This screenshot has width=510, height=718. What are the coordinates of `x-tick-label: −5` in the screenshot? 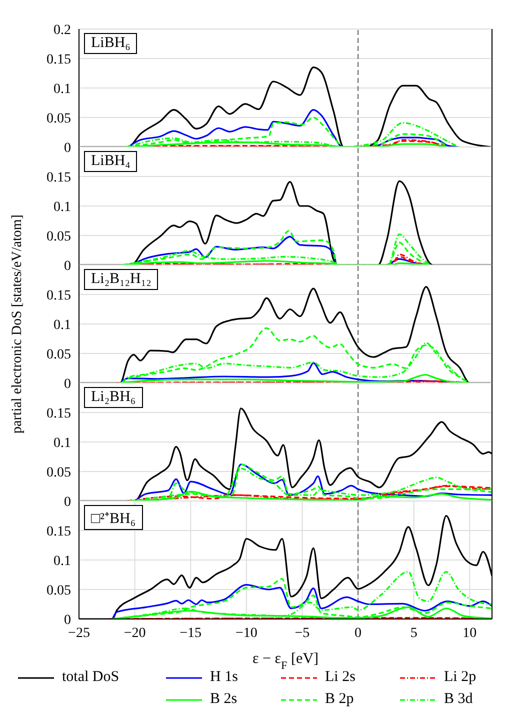 It's located at (302, 633).